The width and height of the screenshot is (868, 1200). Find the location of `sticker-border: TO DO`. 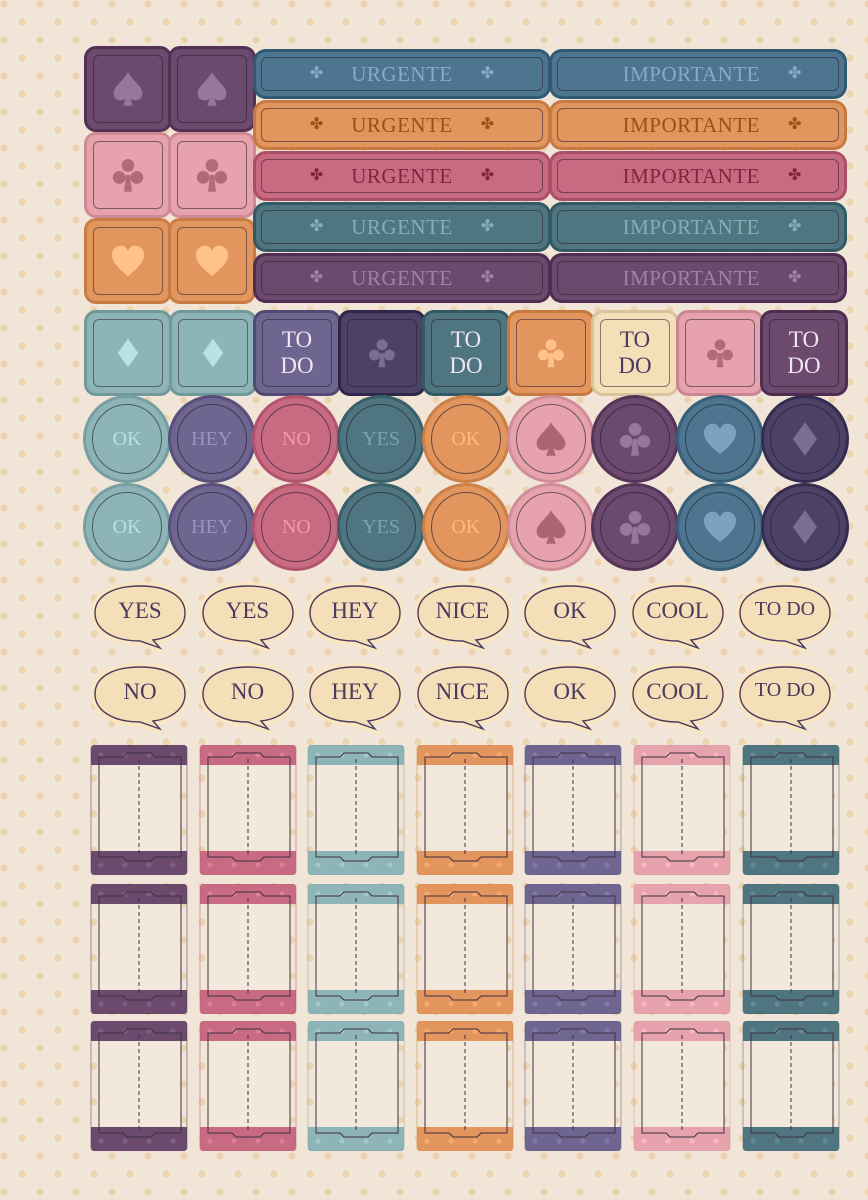

sticker-border: TO DO is located at coordinates (635, 353).